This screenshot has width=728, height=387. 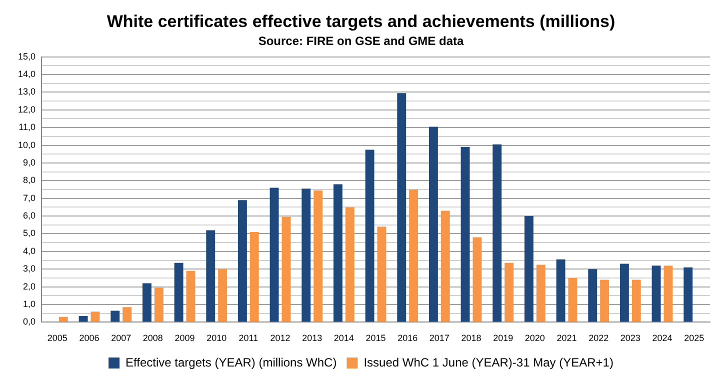 What do you see at coordinates (89, 338) in the screenshot?
I see `x-tick-label: 2006` at bounding box center [89, 338].